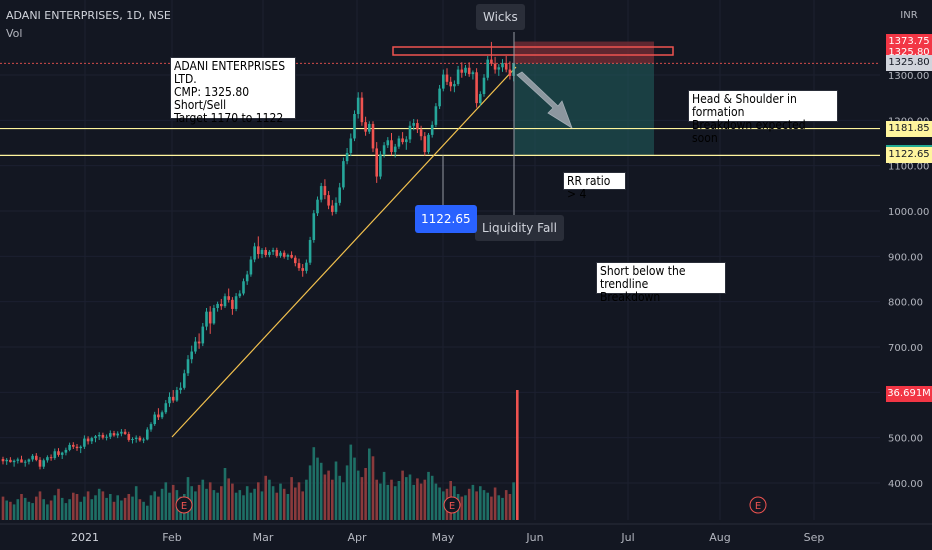 This screenshot has width=932, height=550. What do you see at coordinates (627, 537) in the screenshot?
I see `time-tick-label: Jul` at bounding box center [627, 537].